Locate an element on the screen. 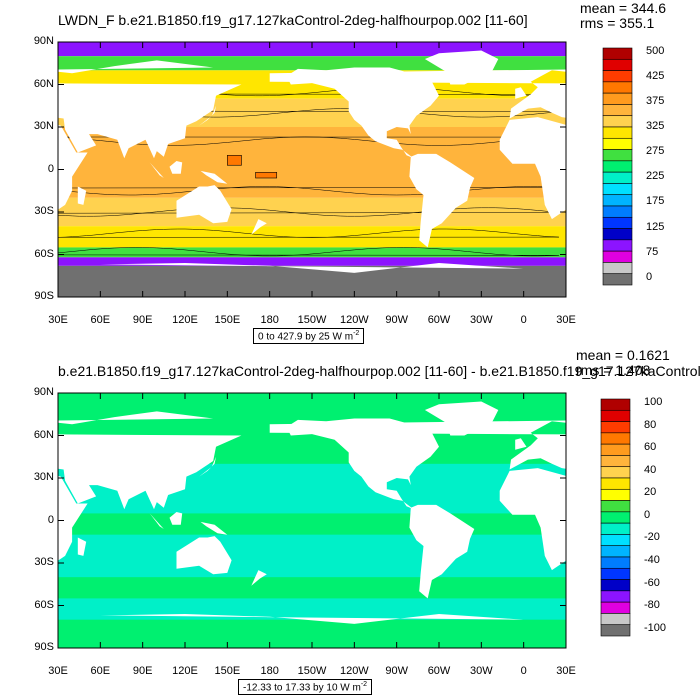 The image size is (700, 700). panel1-colorbar-label-7: 125 is located at coordinates (655, 226).